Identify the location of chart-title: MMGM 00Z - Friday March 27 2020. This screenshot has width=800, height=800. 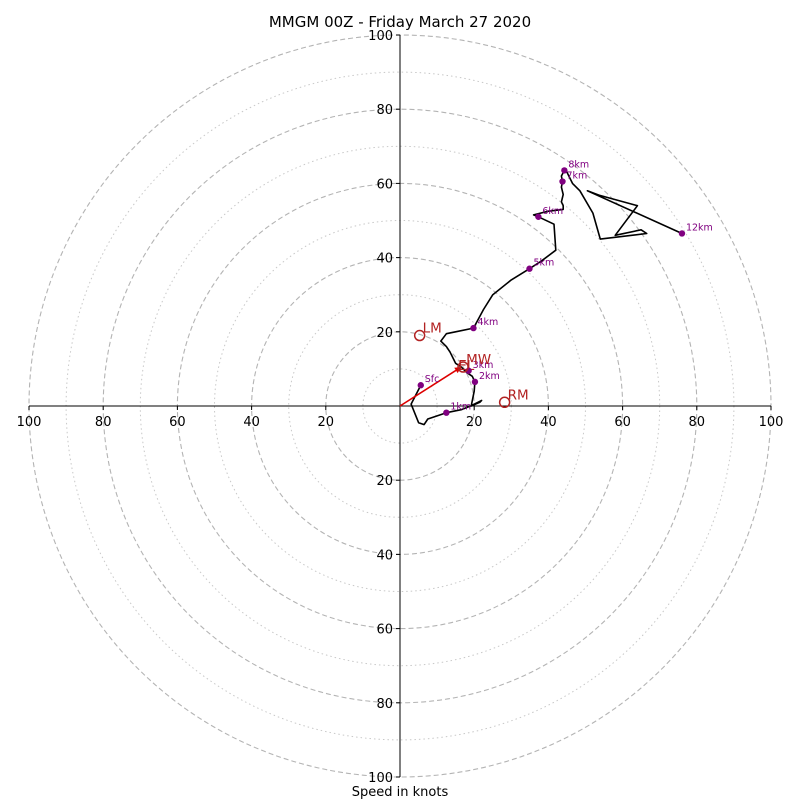
(400, 22).